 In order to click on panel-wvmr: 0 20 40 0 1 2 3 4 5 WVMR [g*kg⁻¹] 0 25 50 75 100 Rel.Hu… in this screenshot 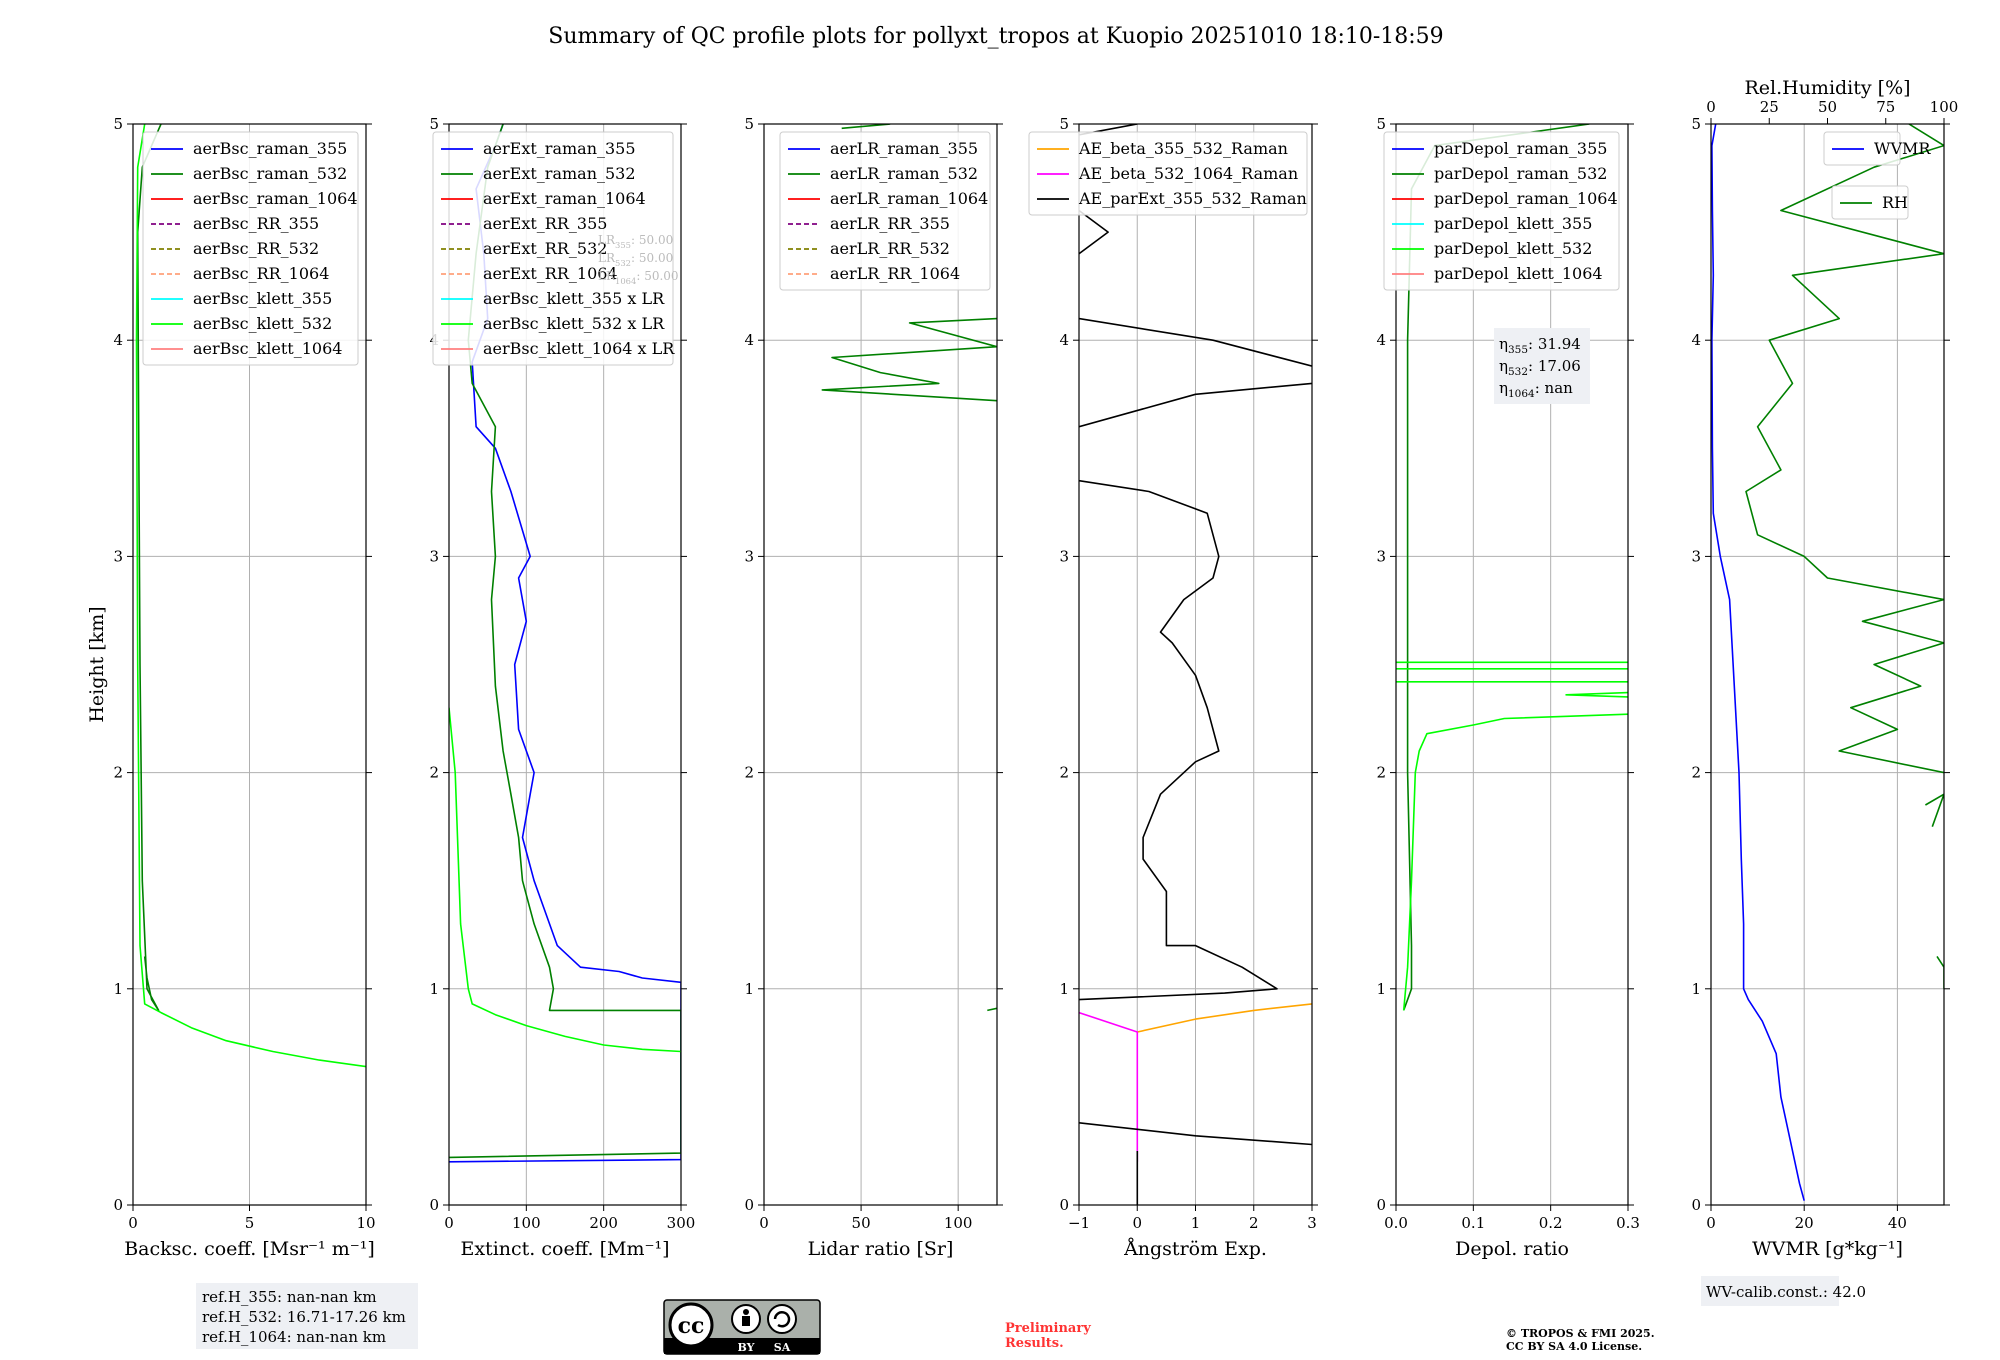, I will do `click(1824, 691)`.